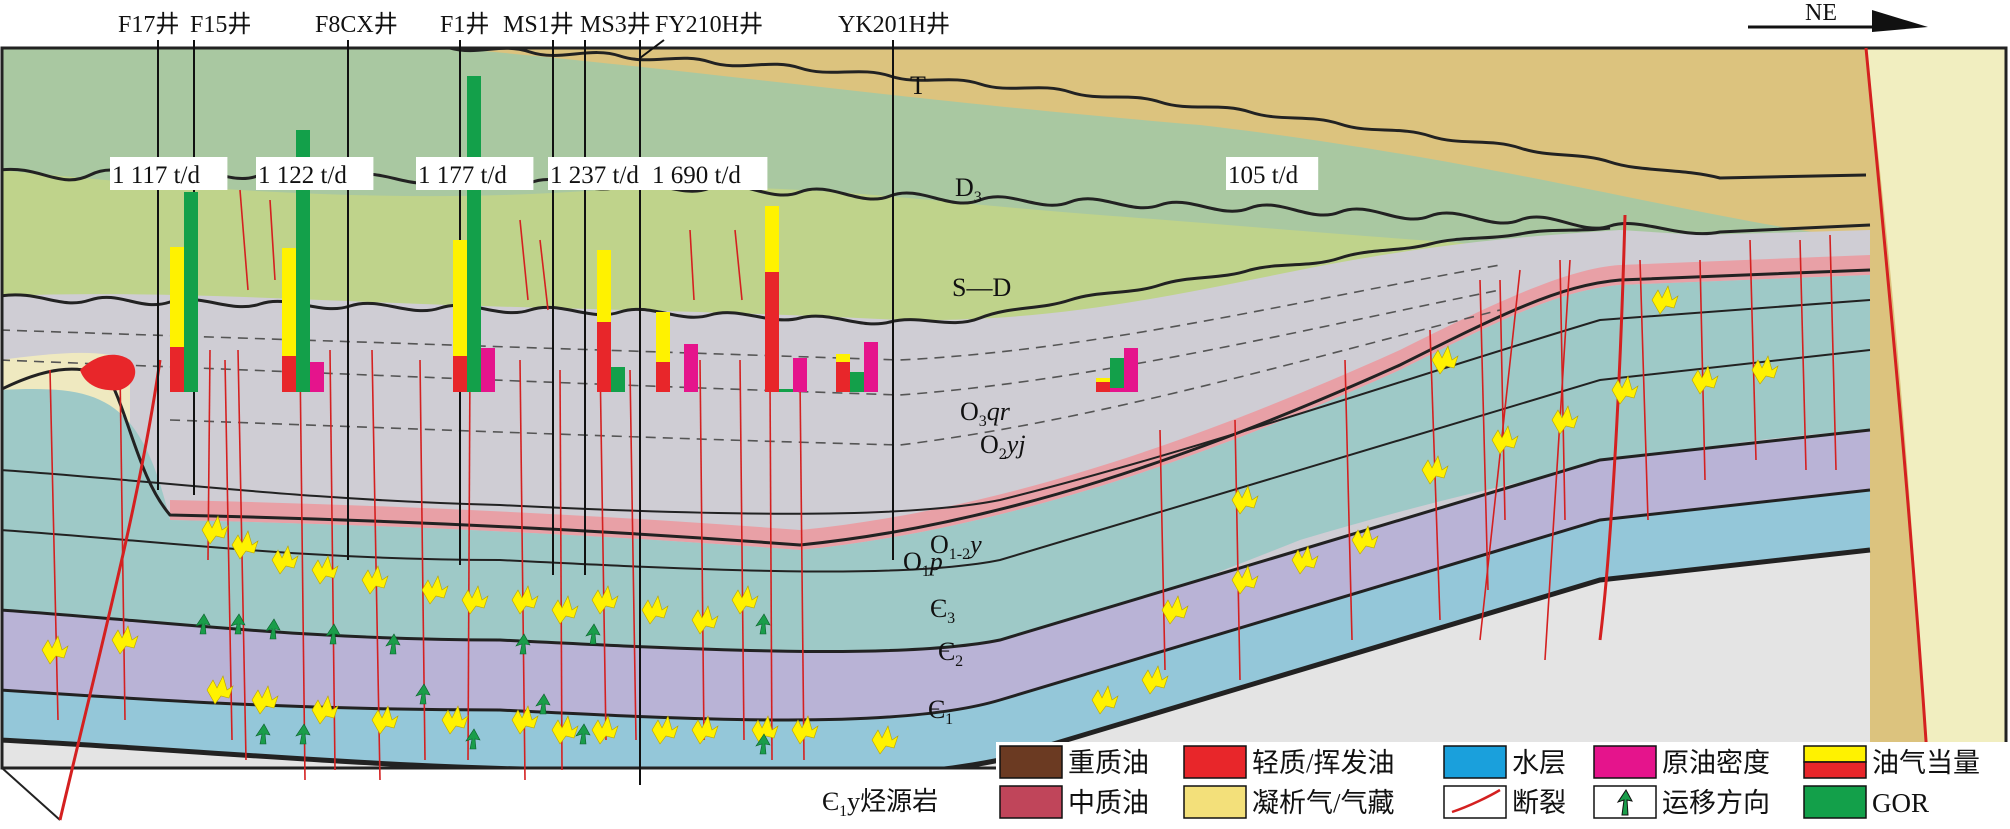 Image resolution: width=2010 pixels, height=829 pixels. Describe the element at coordinates (110, 590) in the screenshot. I see `fault-left` at that location.